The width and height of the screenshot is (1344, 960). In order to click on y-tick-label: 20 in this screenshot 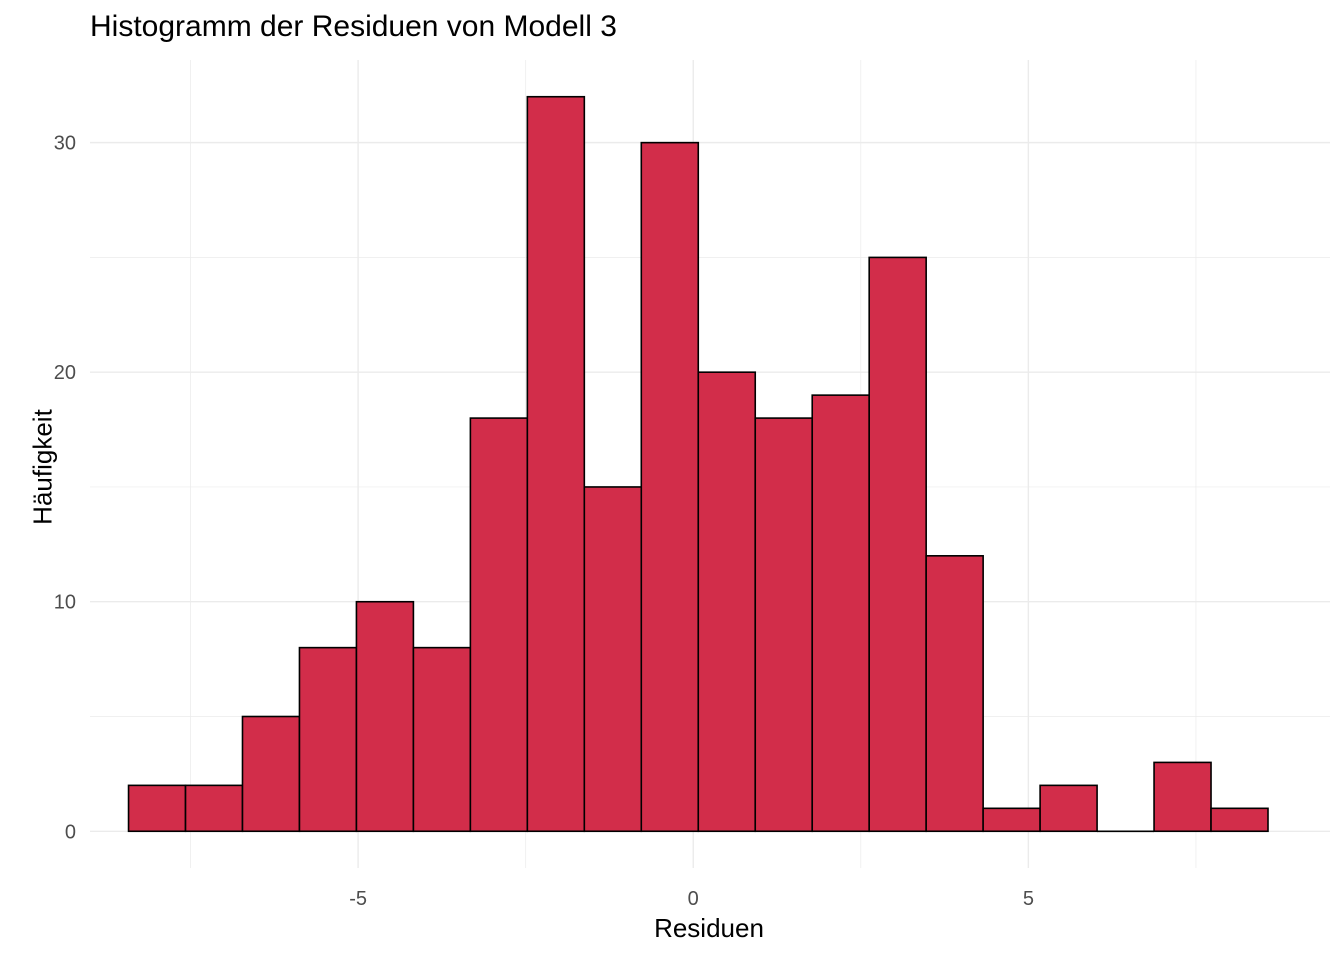, I will do `click(65, 373)`.